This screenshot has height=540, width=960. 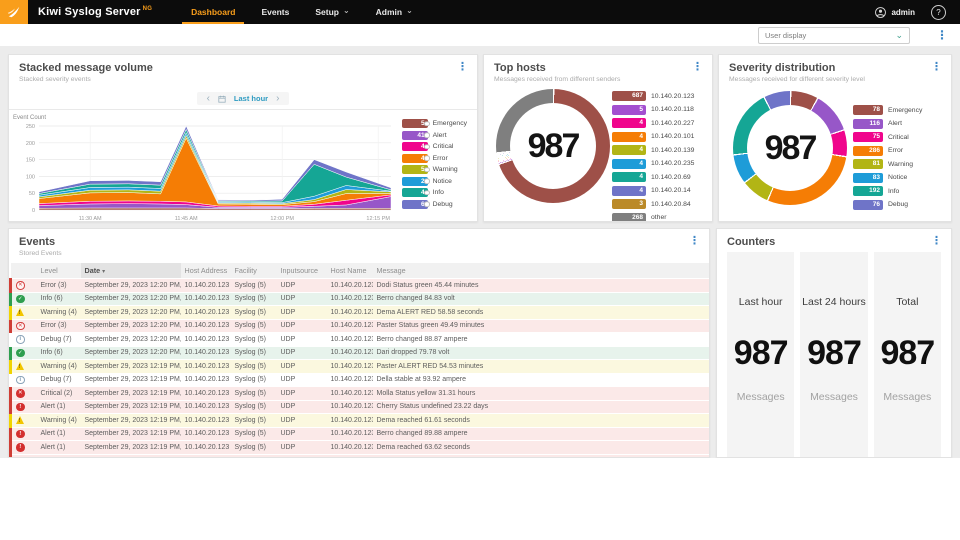 I want to click on user-menu: admin, so click(x=895, y=12).